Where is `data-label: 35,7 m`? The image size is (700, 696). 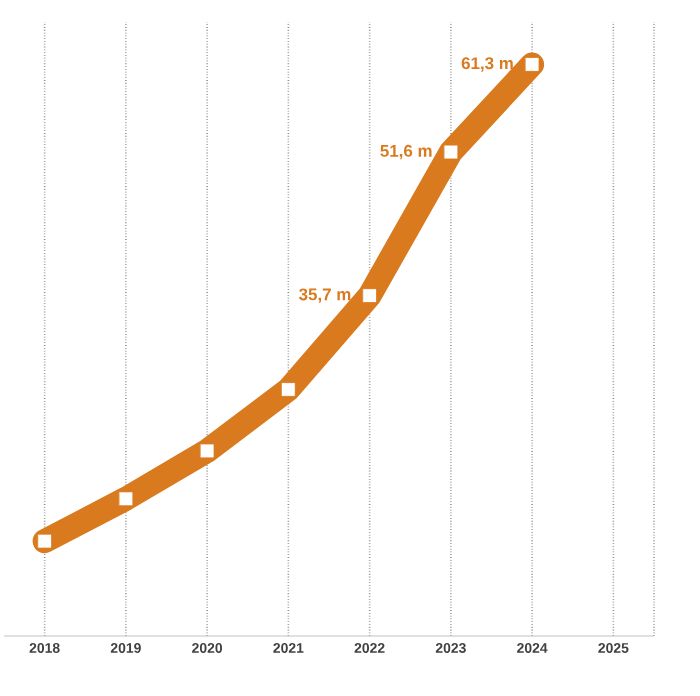
data-label: 35,7 m is located at coordinates (324, 295).